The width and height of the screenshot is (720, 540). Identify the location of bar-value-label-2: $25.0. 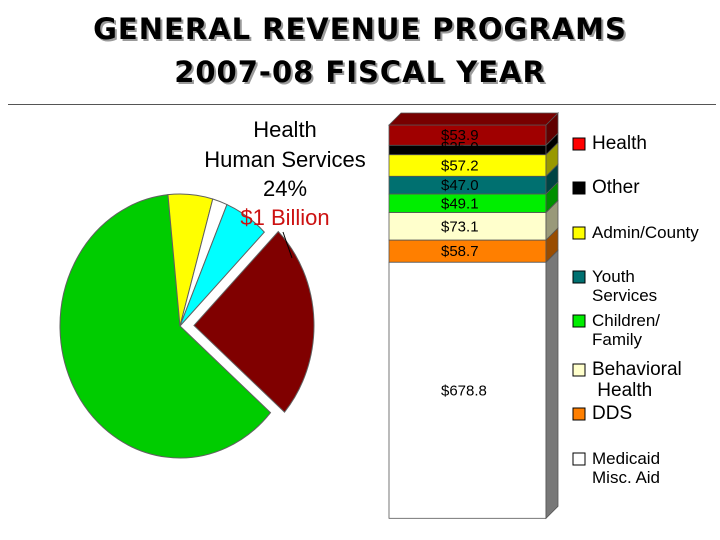
(460, 147).